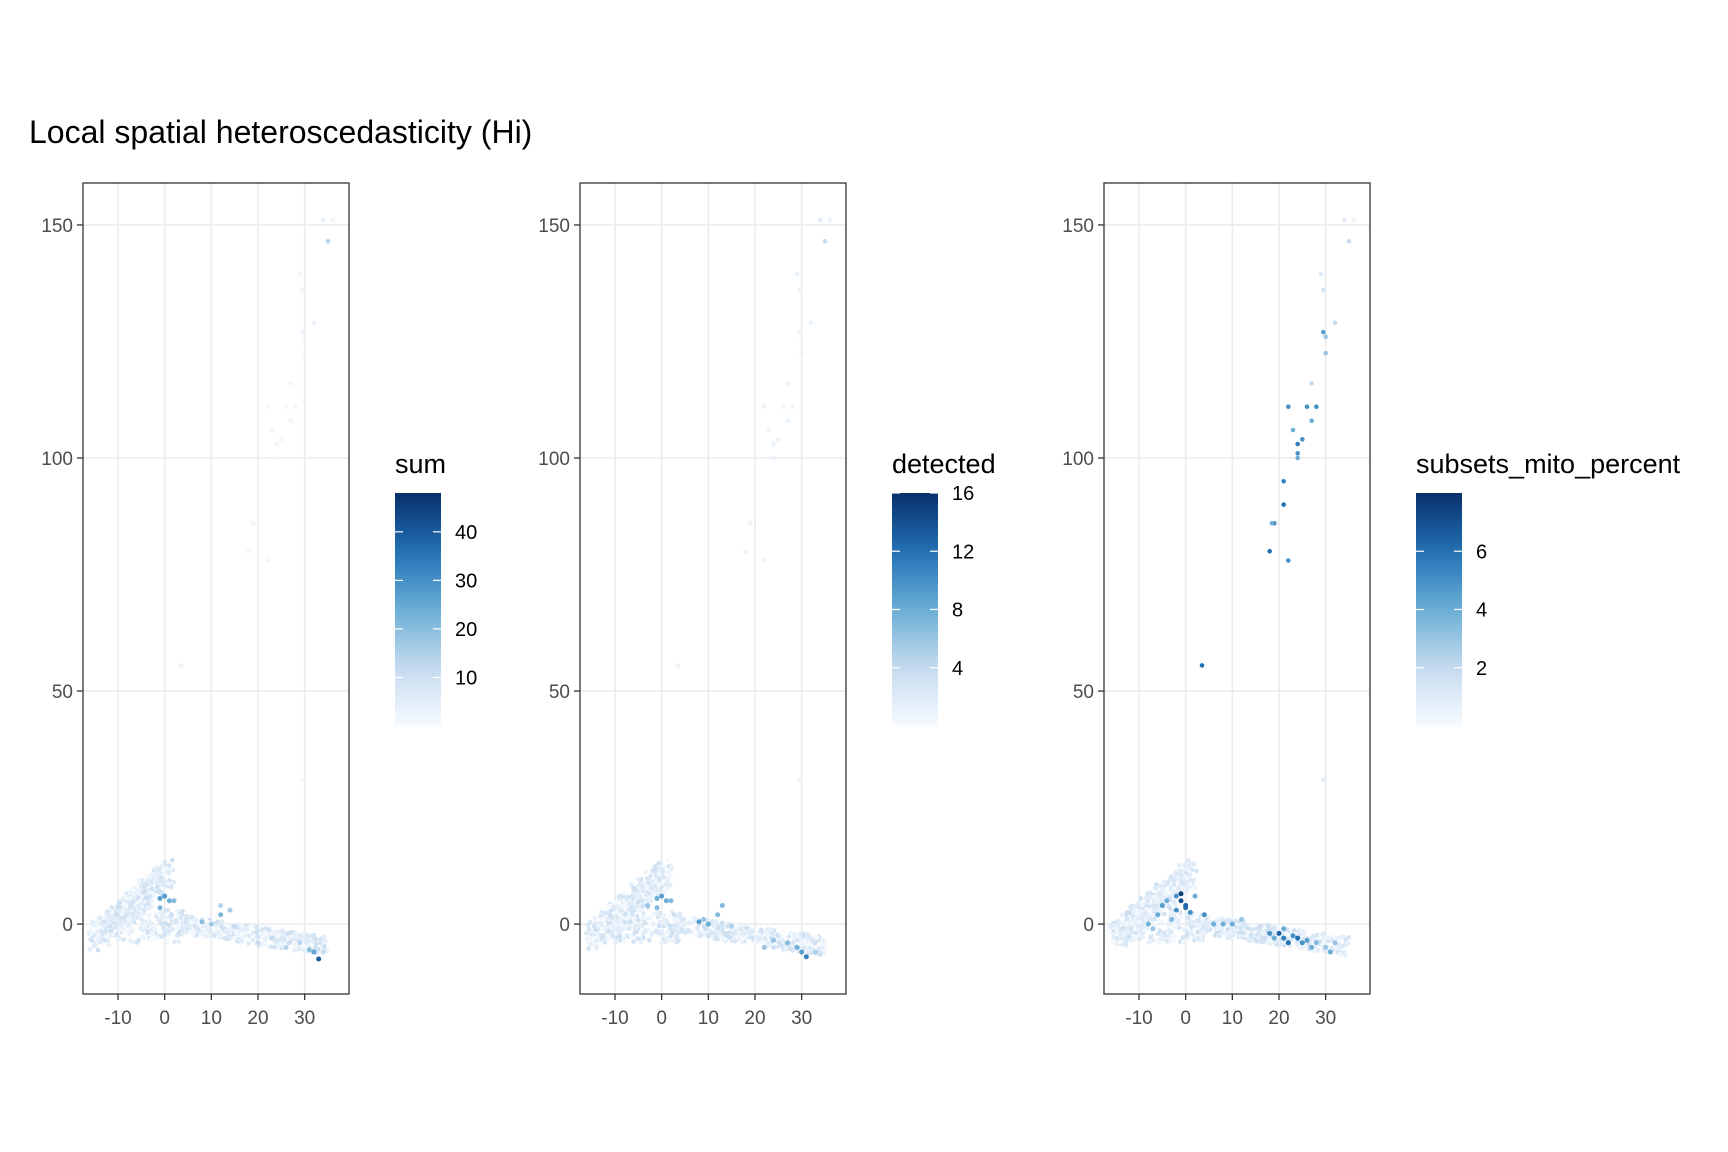 Image resolution: width=1728 pixels, height=1152 pixels. What do you see at coordinates (559, 692) in the screenshot?
I see `y-tick-label: 50` at bounding box center [559, 692].